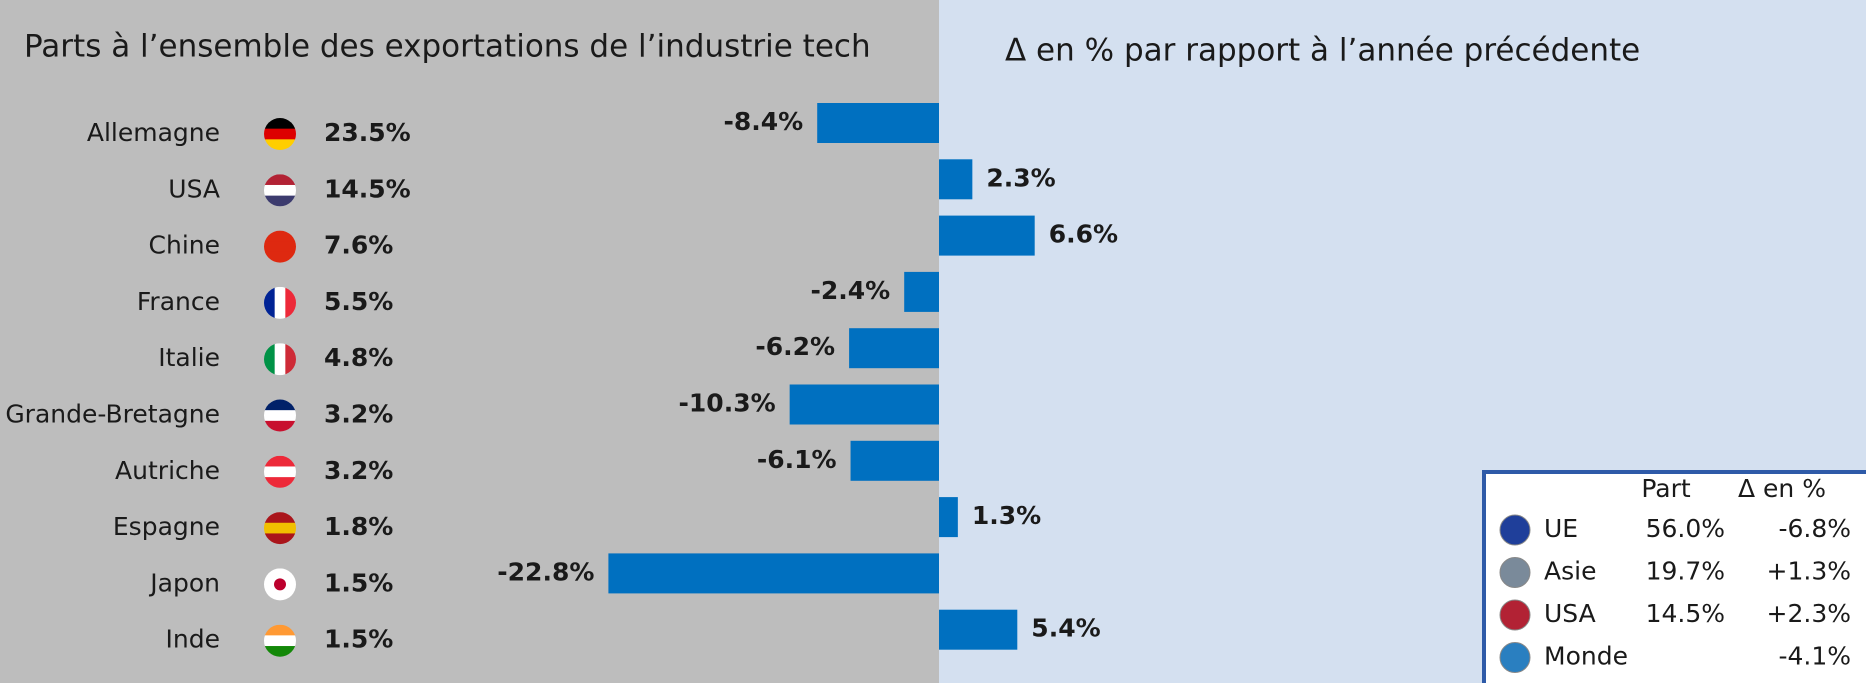  What do you see at coordinates (1586, 656) in the screenshot?
I see `region-label: Monde` at bounding box center [1586, 656].